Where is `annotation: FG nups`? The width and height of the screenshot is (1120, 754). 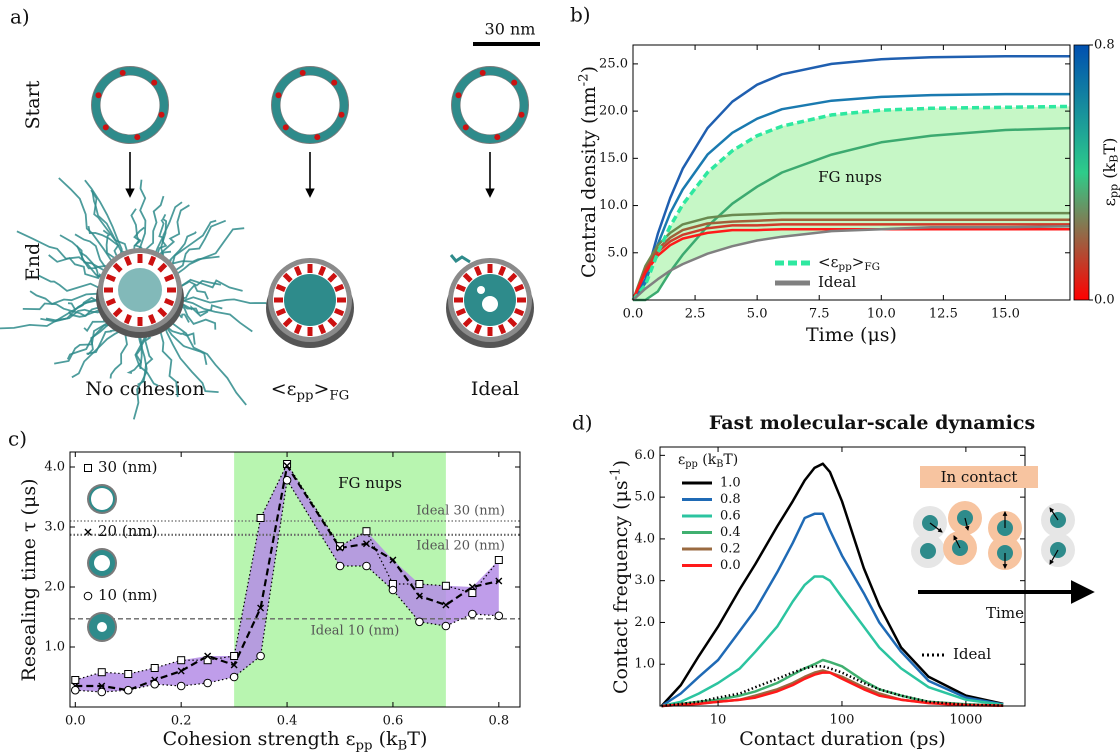 annotation: FG nups is located at coordinates (850, 177).